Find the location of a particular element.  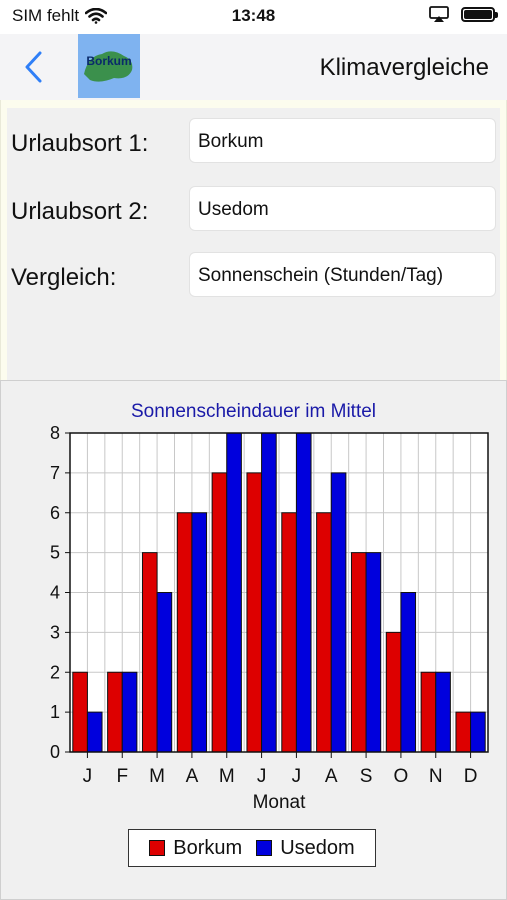

x-tick-label: S is located at coordinates (366, 776).